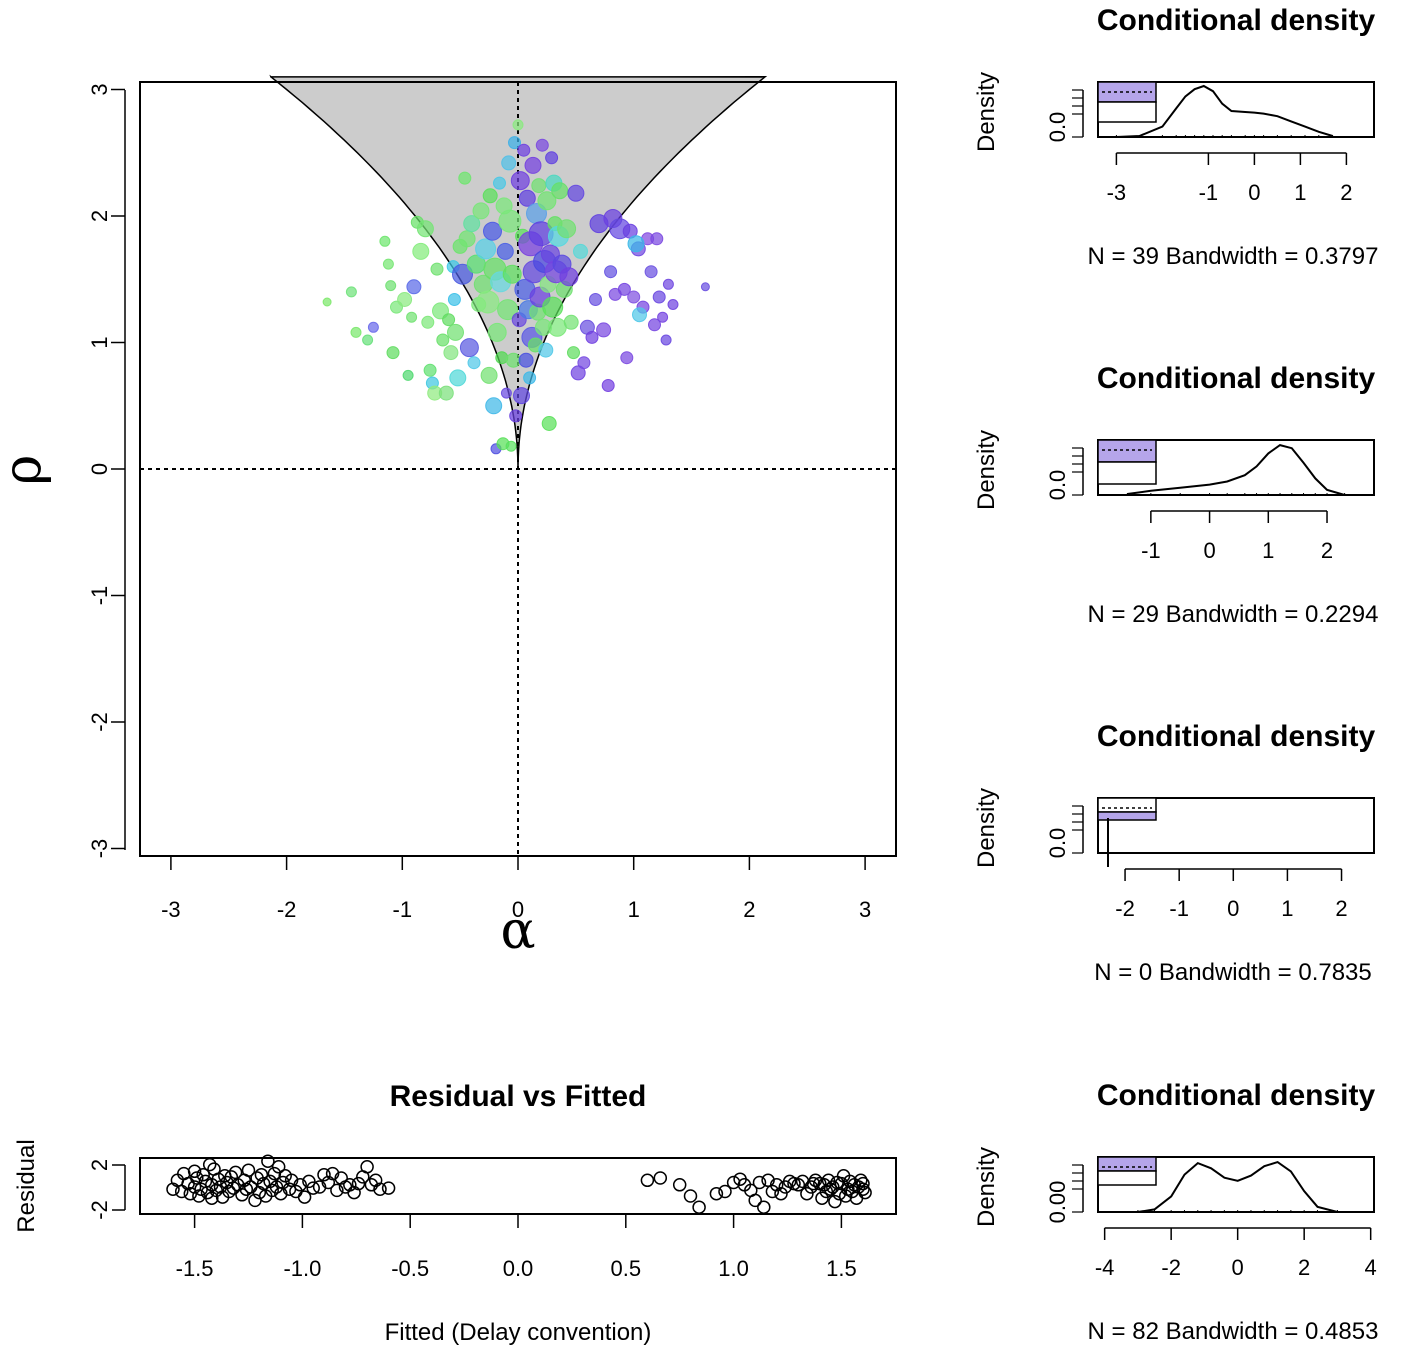 Image resolution: width=1418 pixels, height=1352 pixels. Describe the element at coordinates (1233, 1331) in the screenshot. I see `density-subtitle: N = 82 Bandwidth = 0.4853` at that location.